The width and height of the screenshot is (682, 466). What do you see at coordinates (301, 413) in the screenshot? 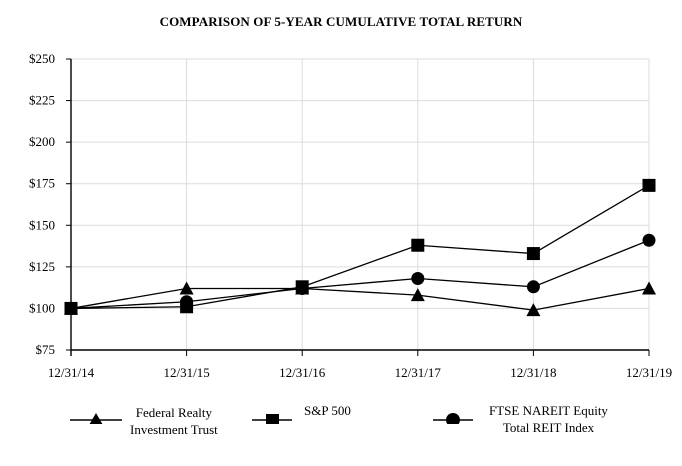
I see `legend-item-sp500: S&P 500` at bounding box center [301, 413].